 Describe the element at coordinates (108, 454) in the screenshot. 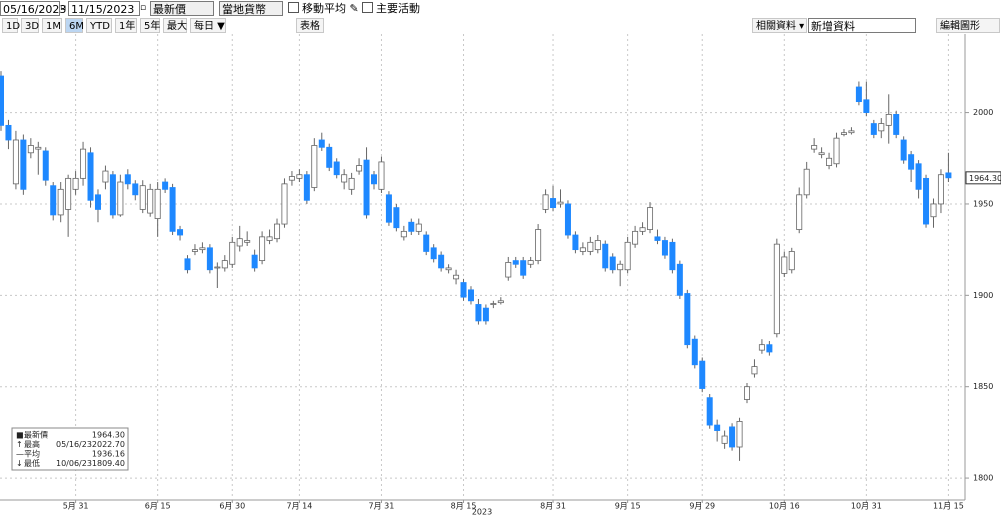

I see `legend-value: 1936.16` at that location.